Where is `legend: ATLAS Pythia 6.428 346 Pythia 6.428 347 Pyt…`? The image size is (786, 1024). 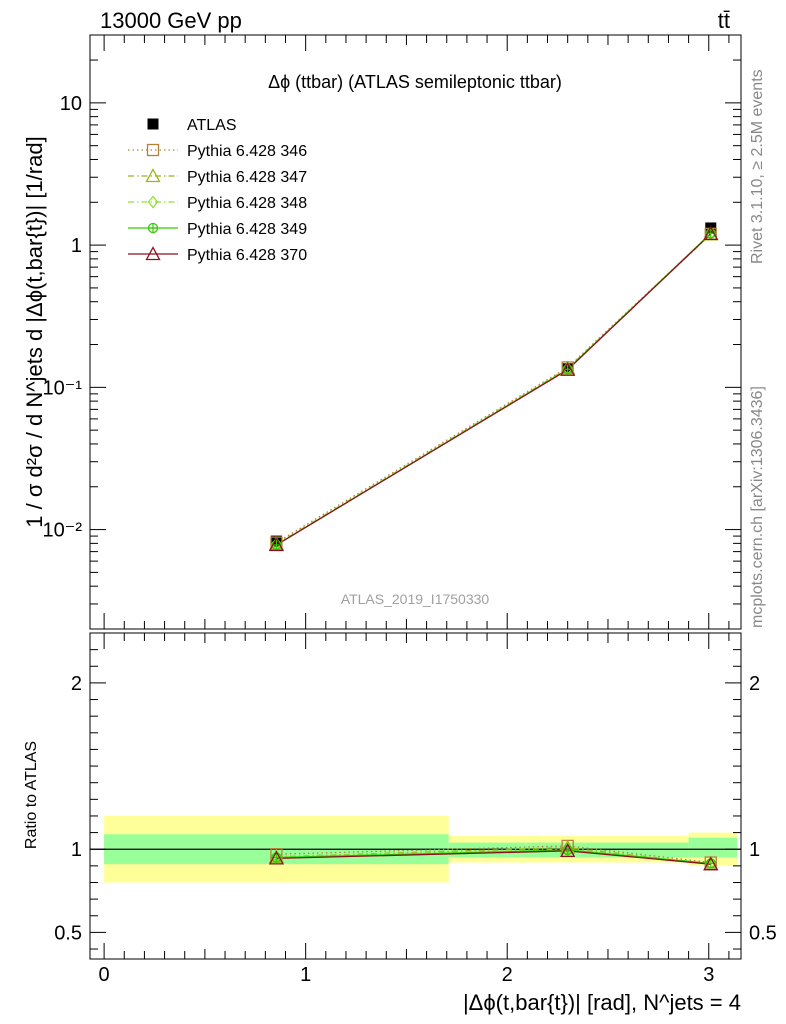 legend: ATLAS Pythia 6.428 346 Pythia 6.428 347 Pyt… is located at coordinates (217, 190).